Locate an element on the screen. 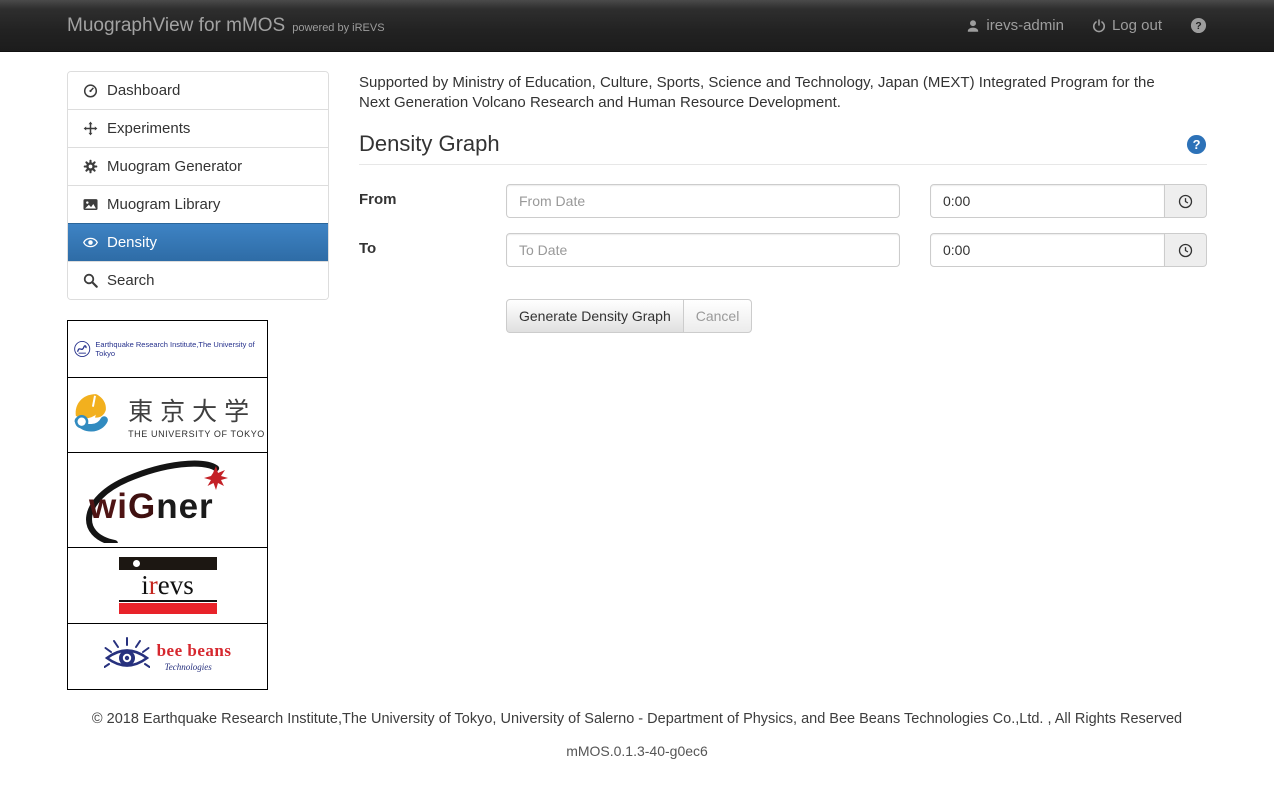  to-time-group is located at coordinates (1068, 250).